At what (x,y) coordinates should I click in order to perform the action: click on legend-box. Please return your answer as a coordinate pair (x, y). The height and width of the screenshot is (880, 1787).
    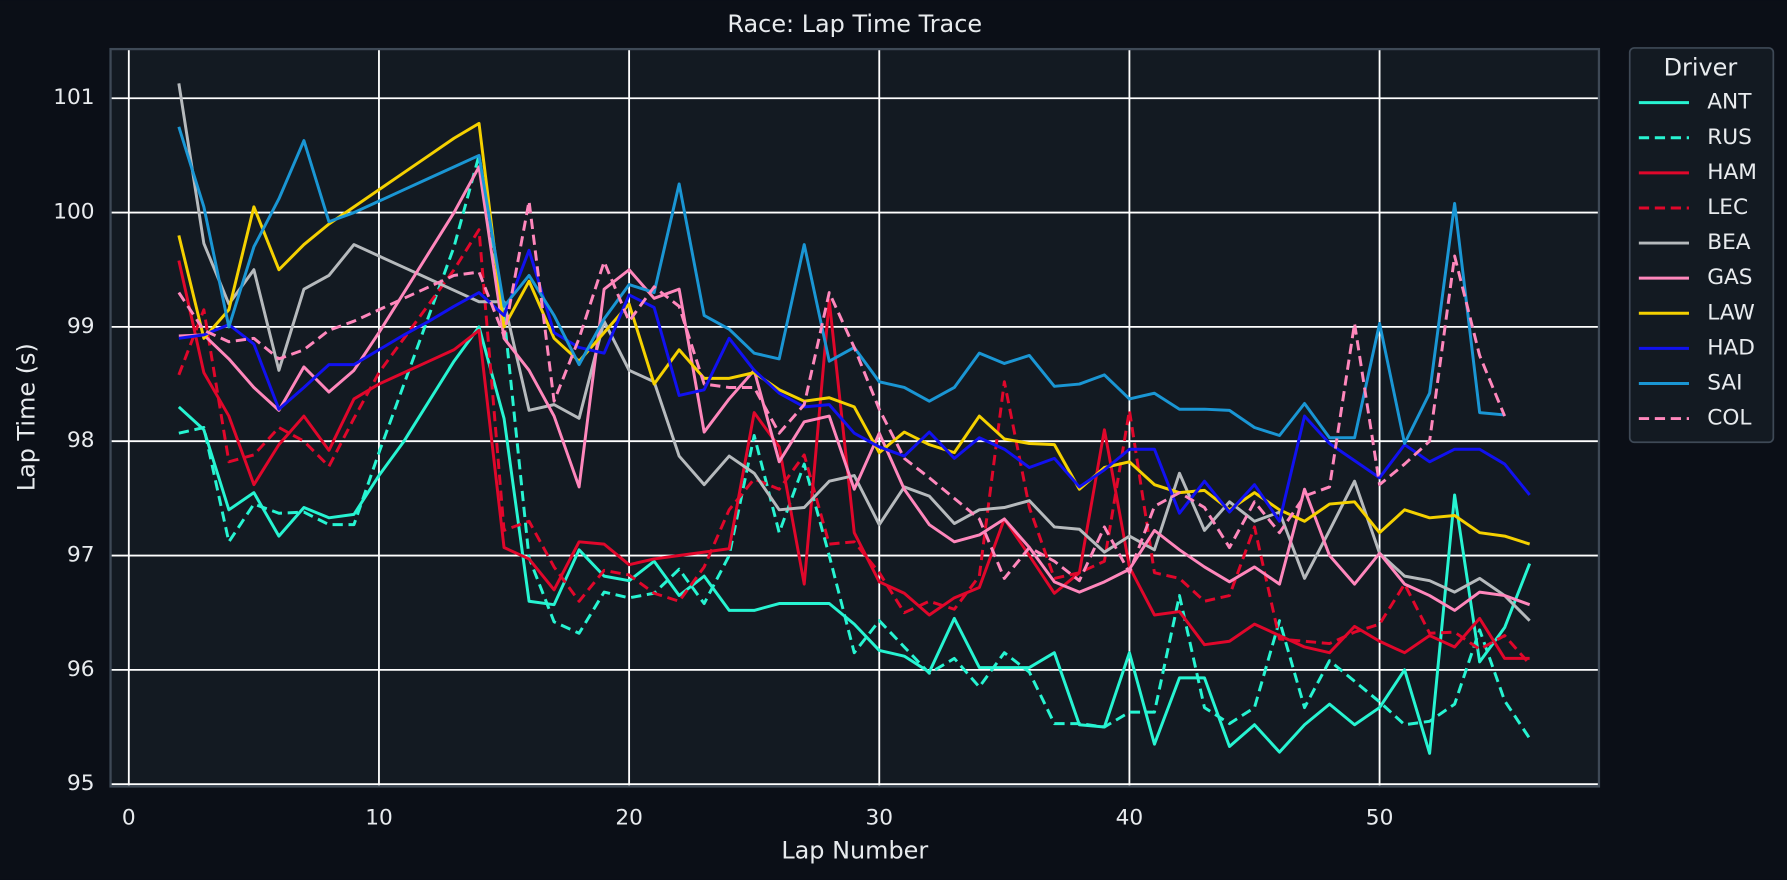
    Looking at the image, I should click on (1701, 245).